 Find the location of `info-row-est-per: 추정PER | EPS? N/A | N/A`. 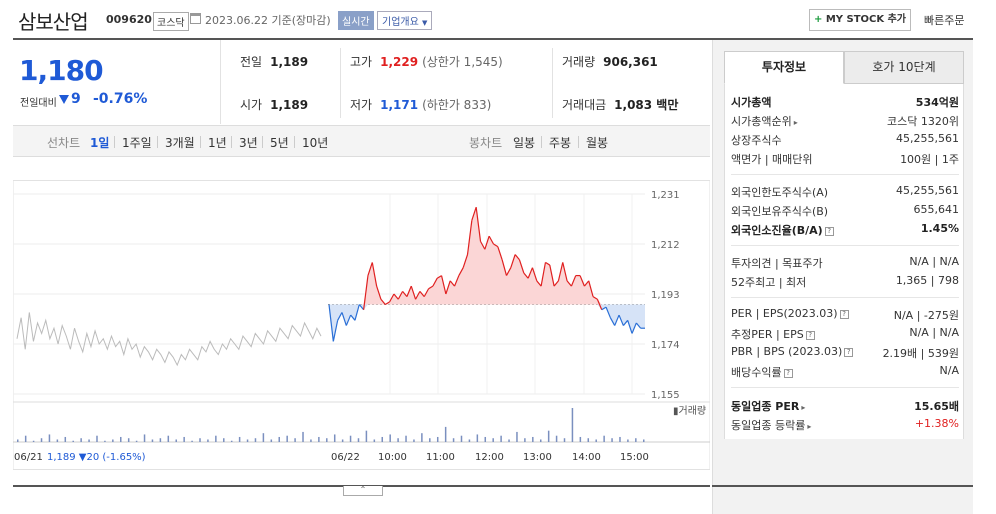

info-row-est-per: 추정PER | EPS? N/A | N/A is located at coordinates (845, 333).